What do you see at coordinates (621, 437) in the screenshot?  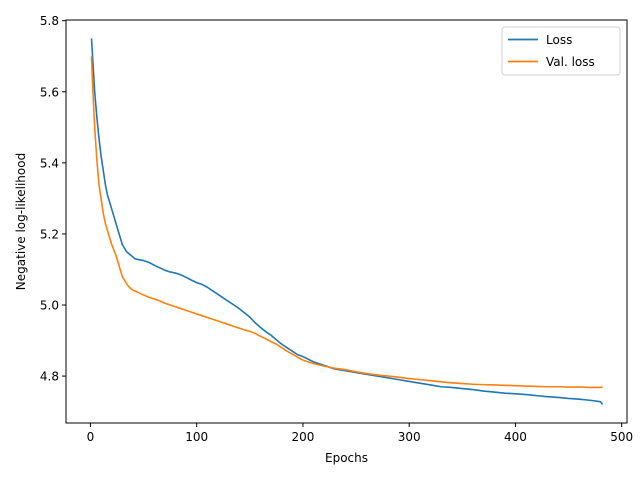 I see `x-tick-label: 500` at bounding box center [621, 437].